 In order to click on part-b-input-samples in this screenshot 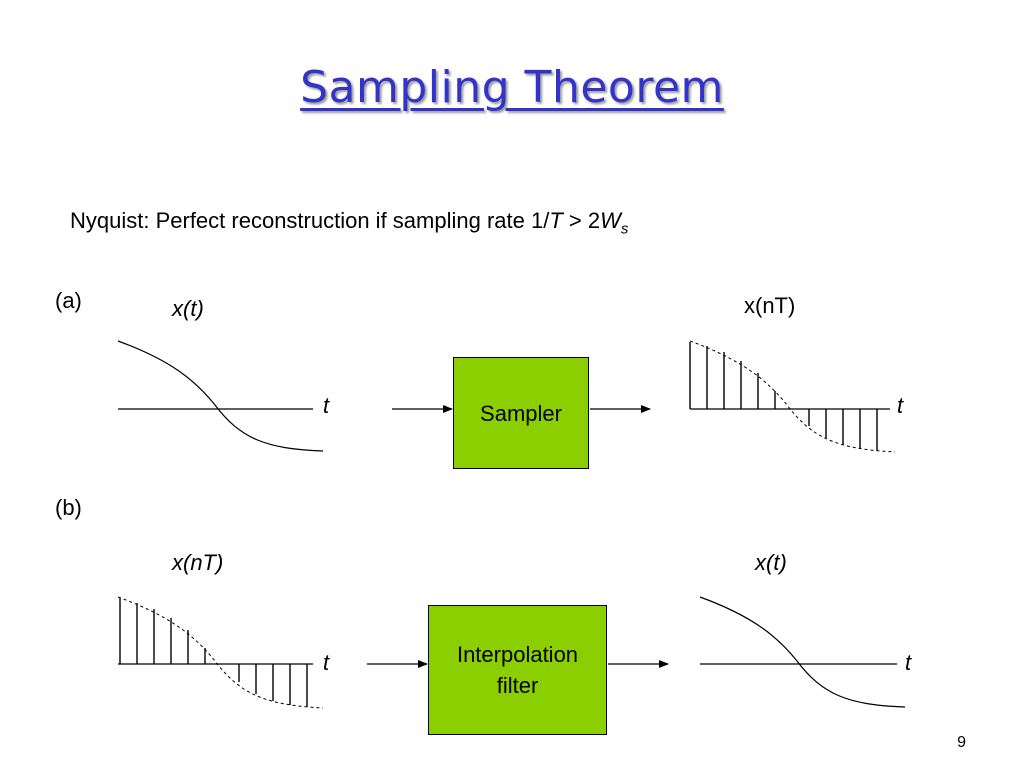, I will do `click(213, 652)`.